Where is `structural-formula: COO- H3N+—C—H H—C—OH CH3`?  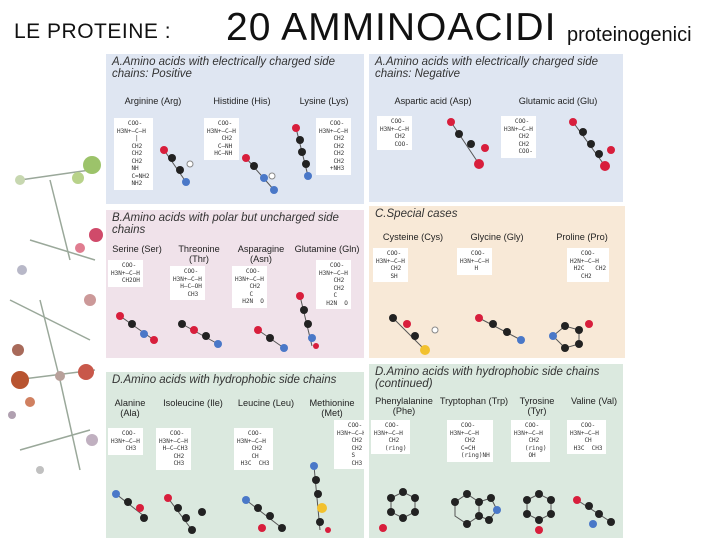 structural-formula: COO- H3N+—C—H H—C—OH CH3 is located at coordinates (187, 283).